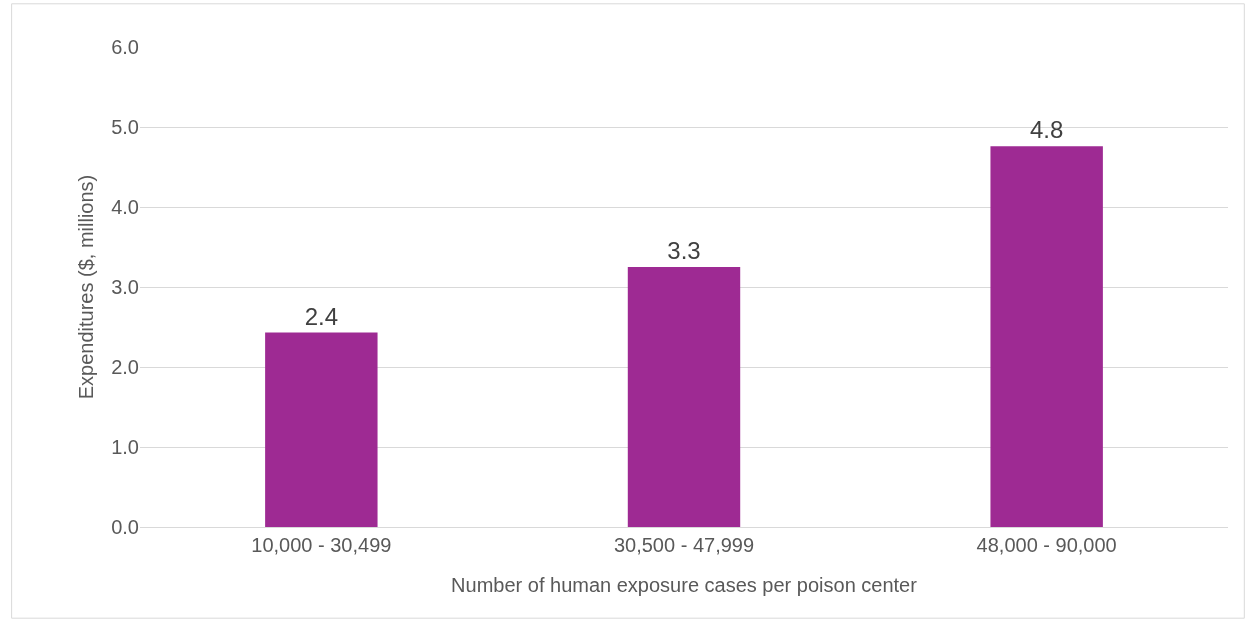  I want to click on data-label: 3.3, so click(684, 250).